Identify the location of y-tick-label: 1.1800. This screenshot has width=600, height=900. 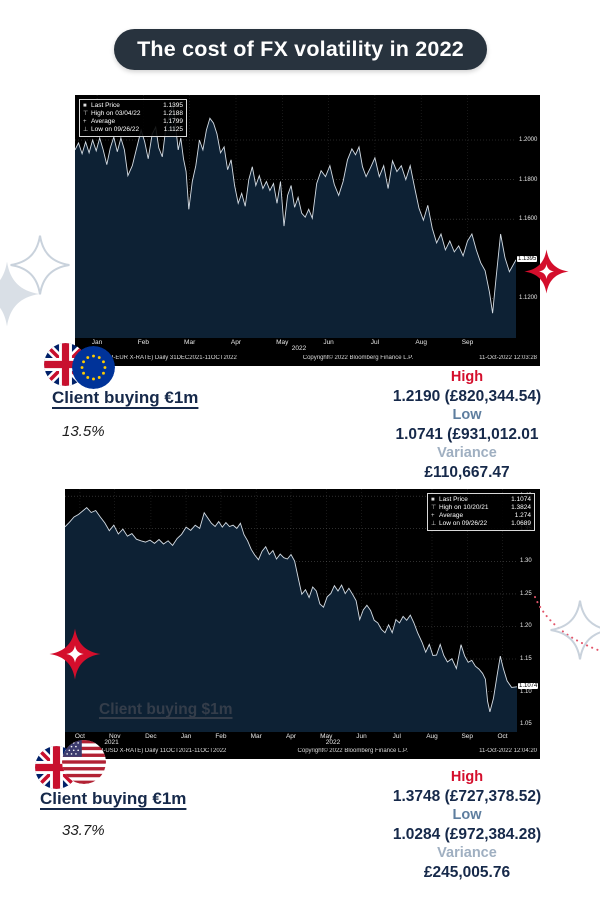
(528, 179).